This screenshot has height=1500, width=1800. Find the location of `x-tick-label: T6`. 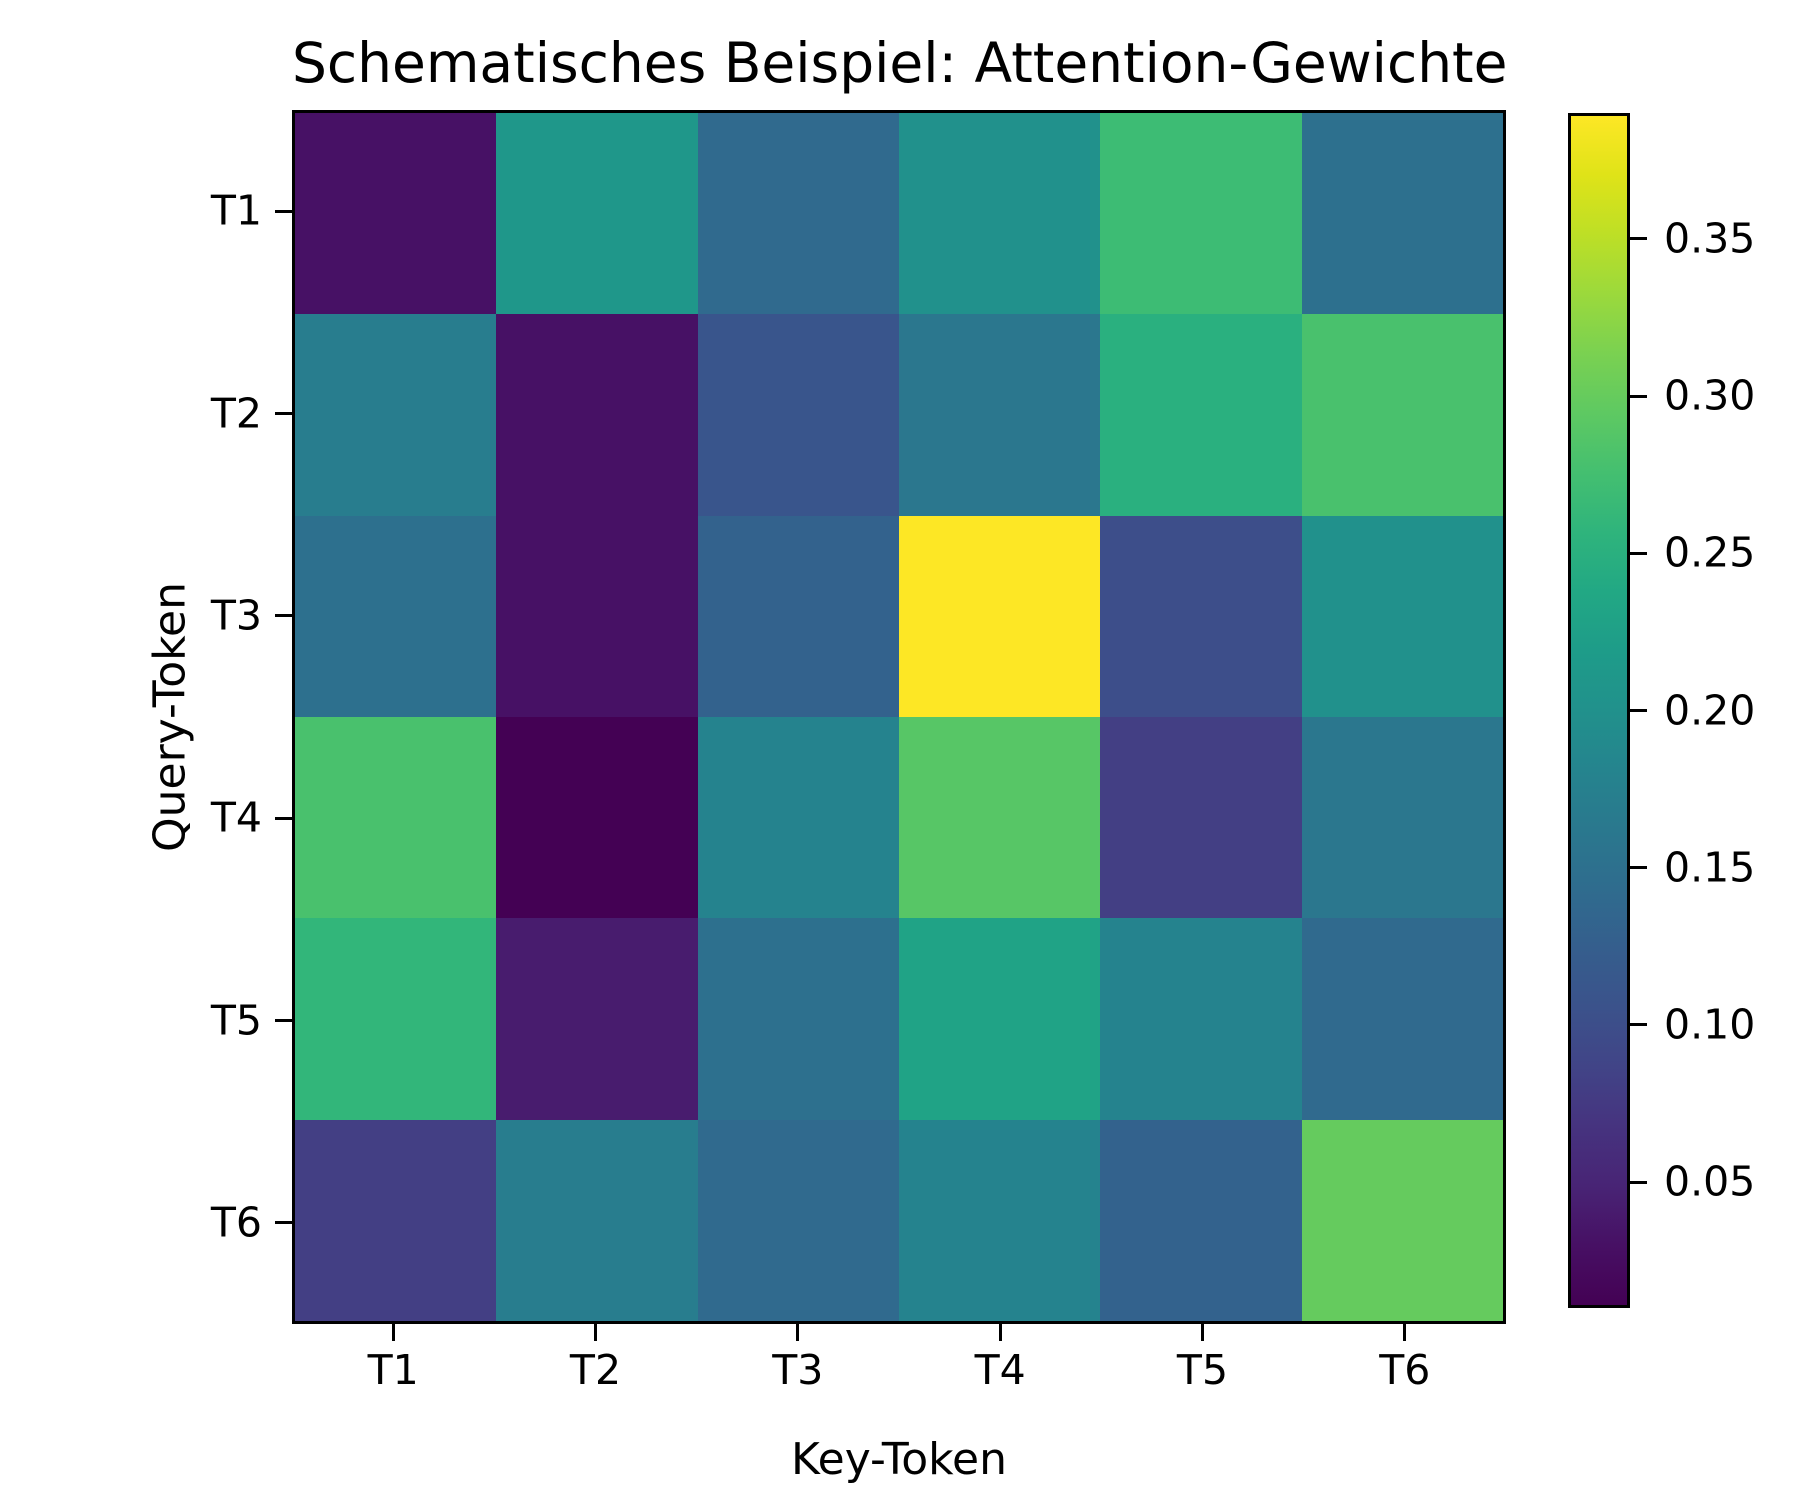

x-tick-label: T6 is located at coordinates (1405, 1370).